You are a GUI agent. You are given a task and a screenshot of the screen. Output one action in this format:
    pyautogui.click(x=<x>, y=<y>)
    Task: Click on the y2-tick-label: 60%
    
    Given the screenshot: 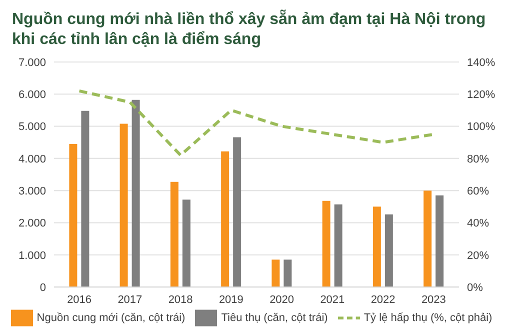 What is the action you would take?
    pyautogui.click(x=478, y=191)
    